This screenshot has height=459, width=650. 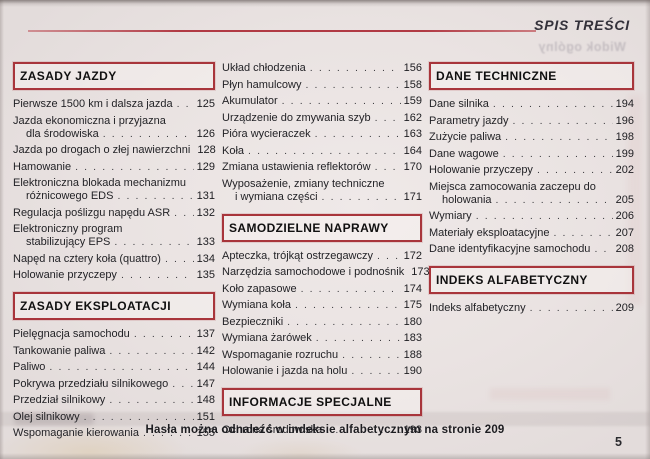 I want to click on toc-entry-title: Pierwsze 1500 km i dalsza jazda, so click(x=93, y=104).